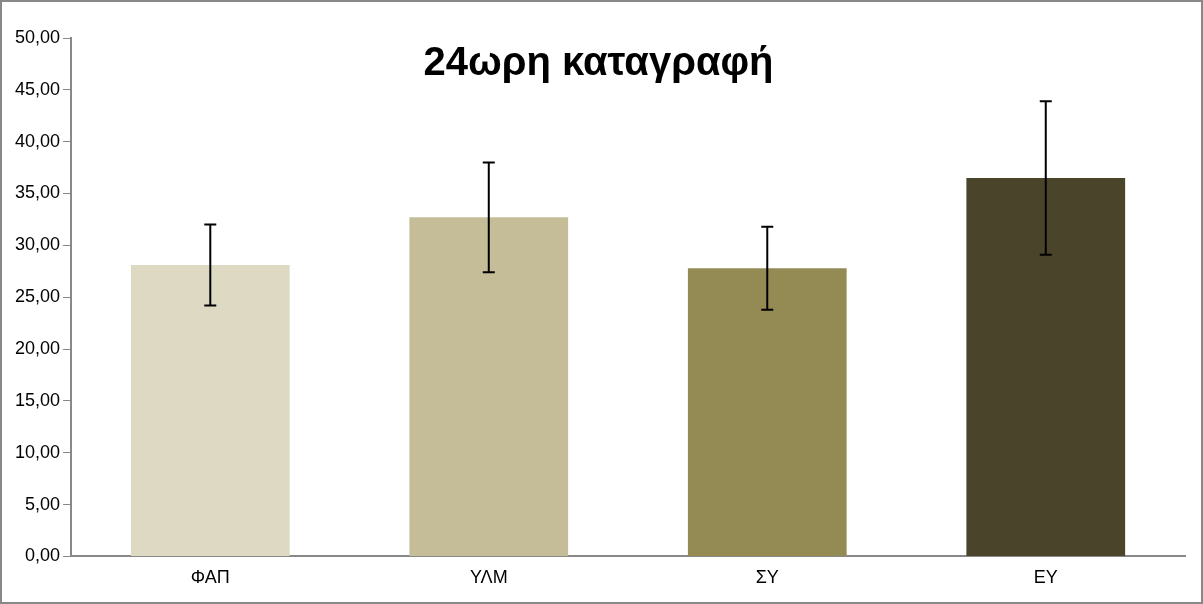 The image size is (1203, 604). What do you see at coordinates (38, 244) in the screenshot?
I see `y-tick-label: 30,00` at bounding box center [38, 244].